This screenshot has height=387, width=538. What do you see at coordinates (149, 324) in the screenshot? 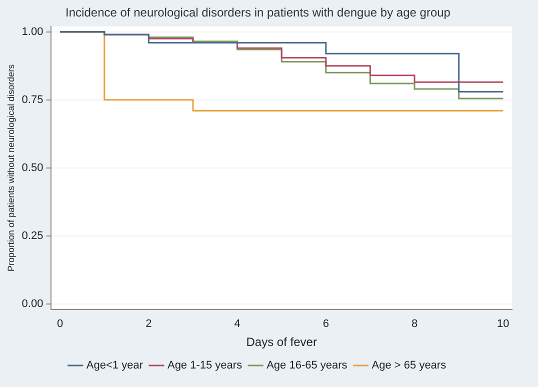
I see `x-tick-label: 2` at bounding box center [149, 324].